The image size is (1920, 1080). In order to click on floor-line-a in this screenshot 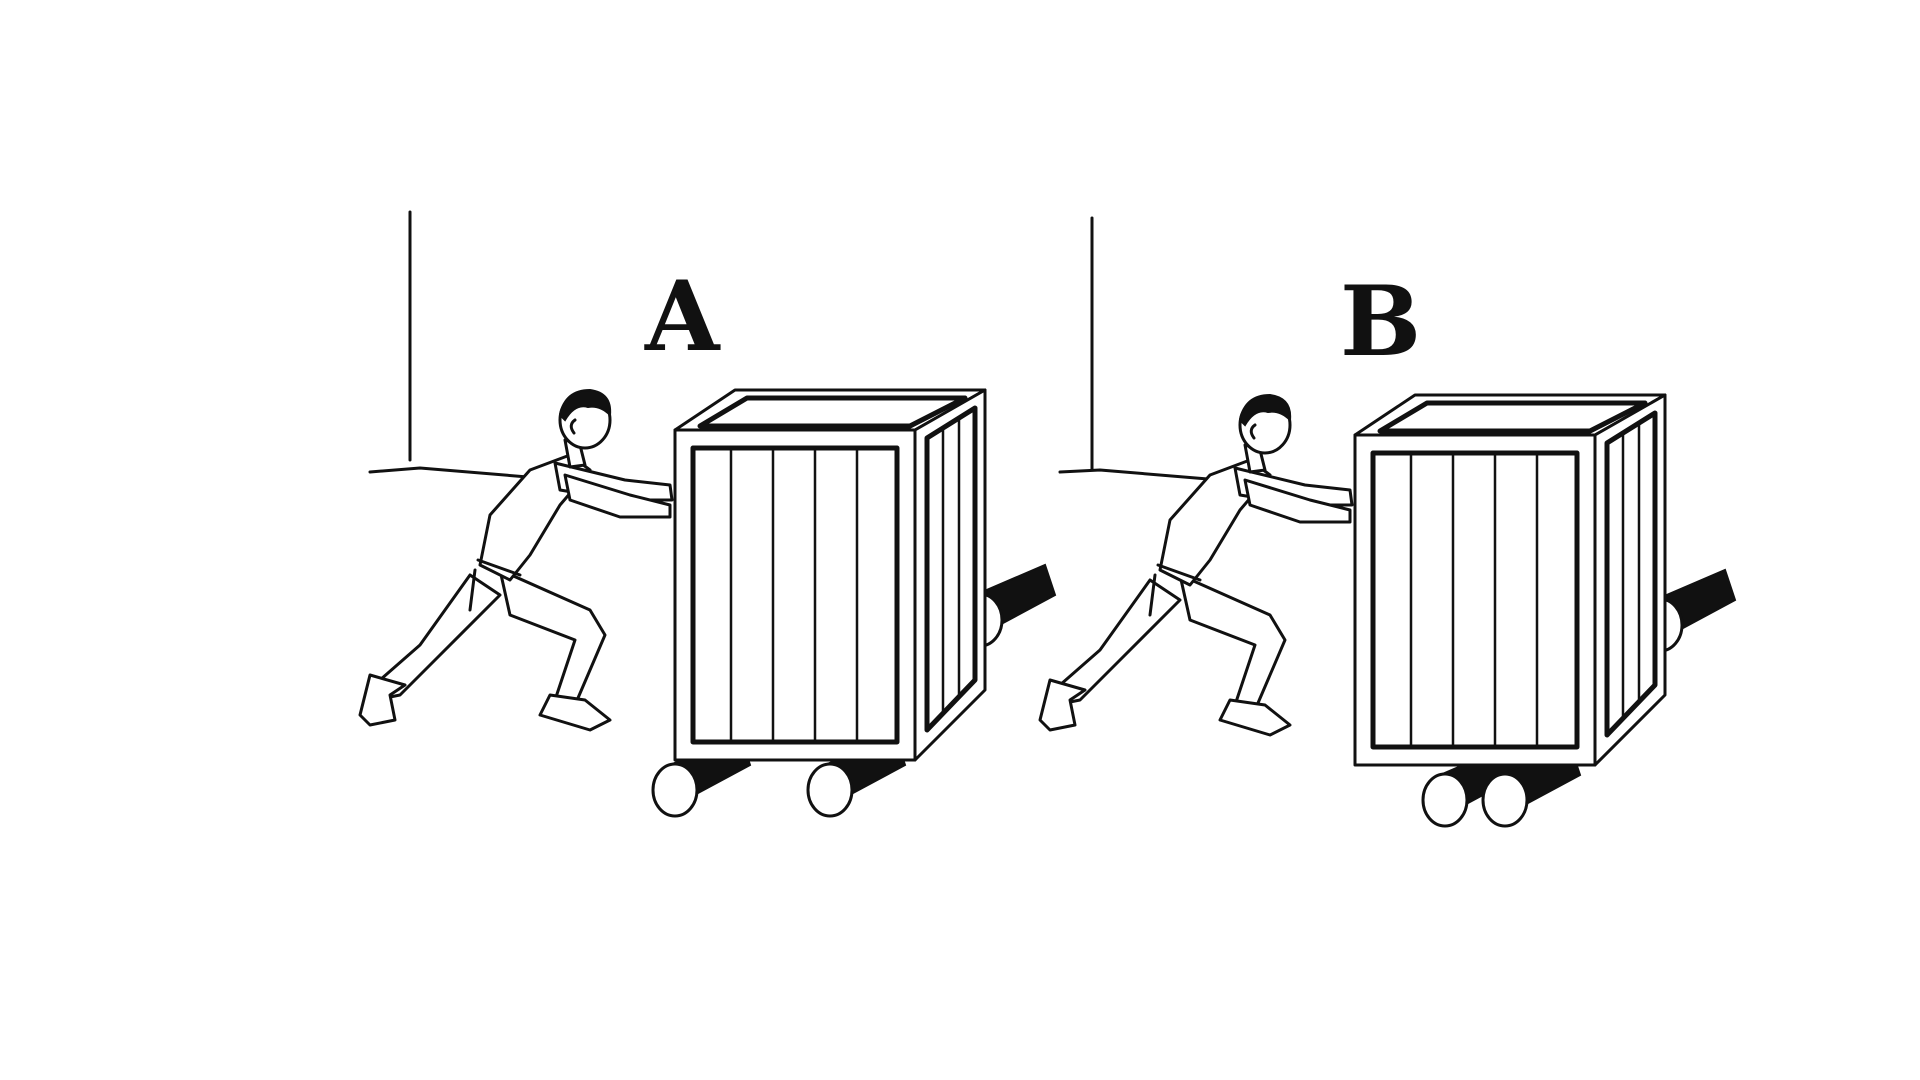, I will do `click(455, 473)`.